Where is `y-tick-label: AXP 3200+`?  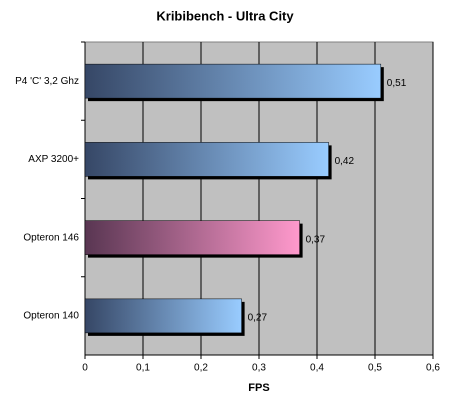 y-tick-label: AXP 3200+ is located at coordinates (53, 159).